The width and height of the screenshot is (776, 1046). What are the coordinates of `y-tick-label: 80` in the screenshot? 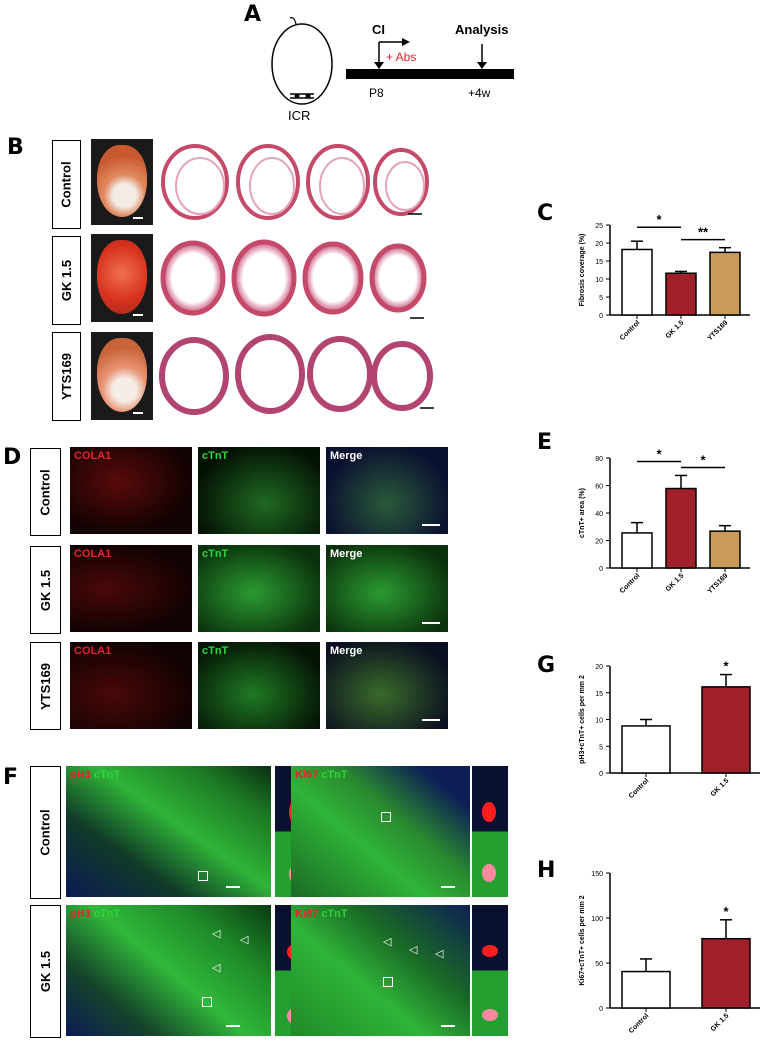 It's located at (599, 459).